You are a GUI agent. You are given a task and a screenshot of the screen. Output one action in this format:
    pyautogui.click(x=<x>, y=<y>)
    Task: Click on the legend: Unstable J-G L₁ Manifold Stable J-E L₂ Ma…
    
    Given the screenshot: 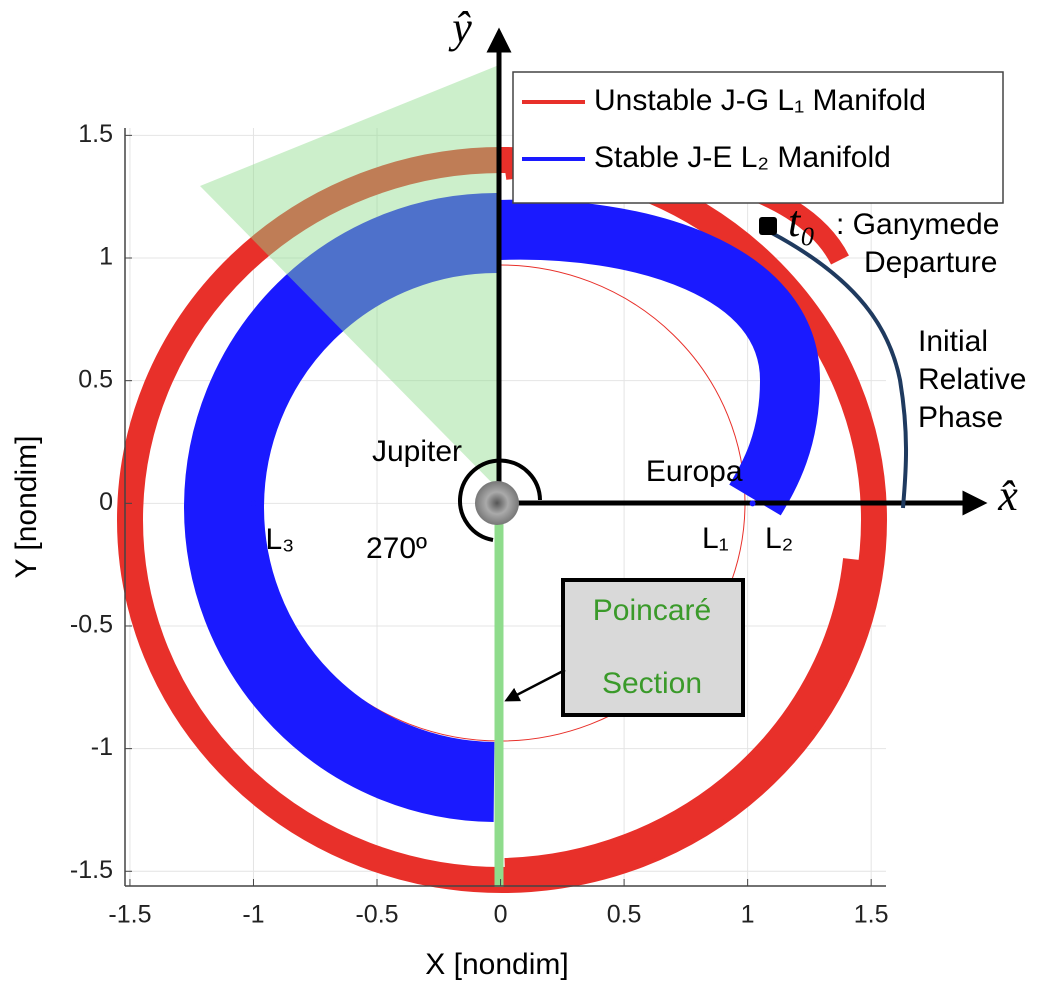 What is the action you would take?
    pyautogui.click(x=758, y=137)
    